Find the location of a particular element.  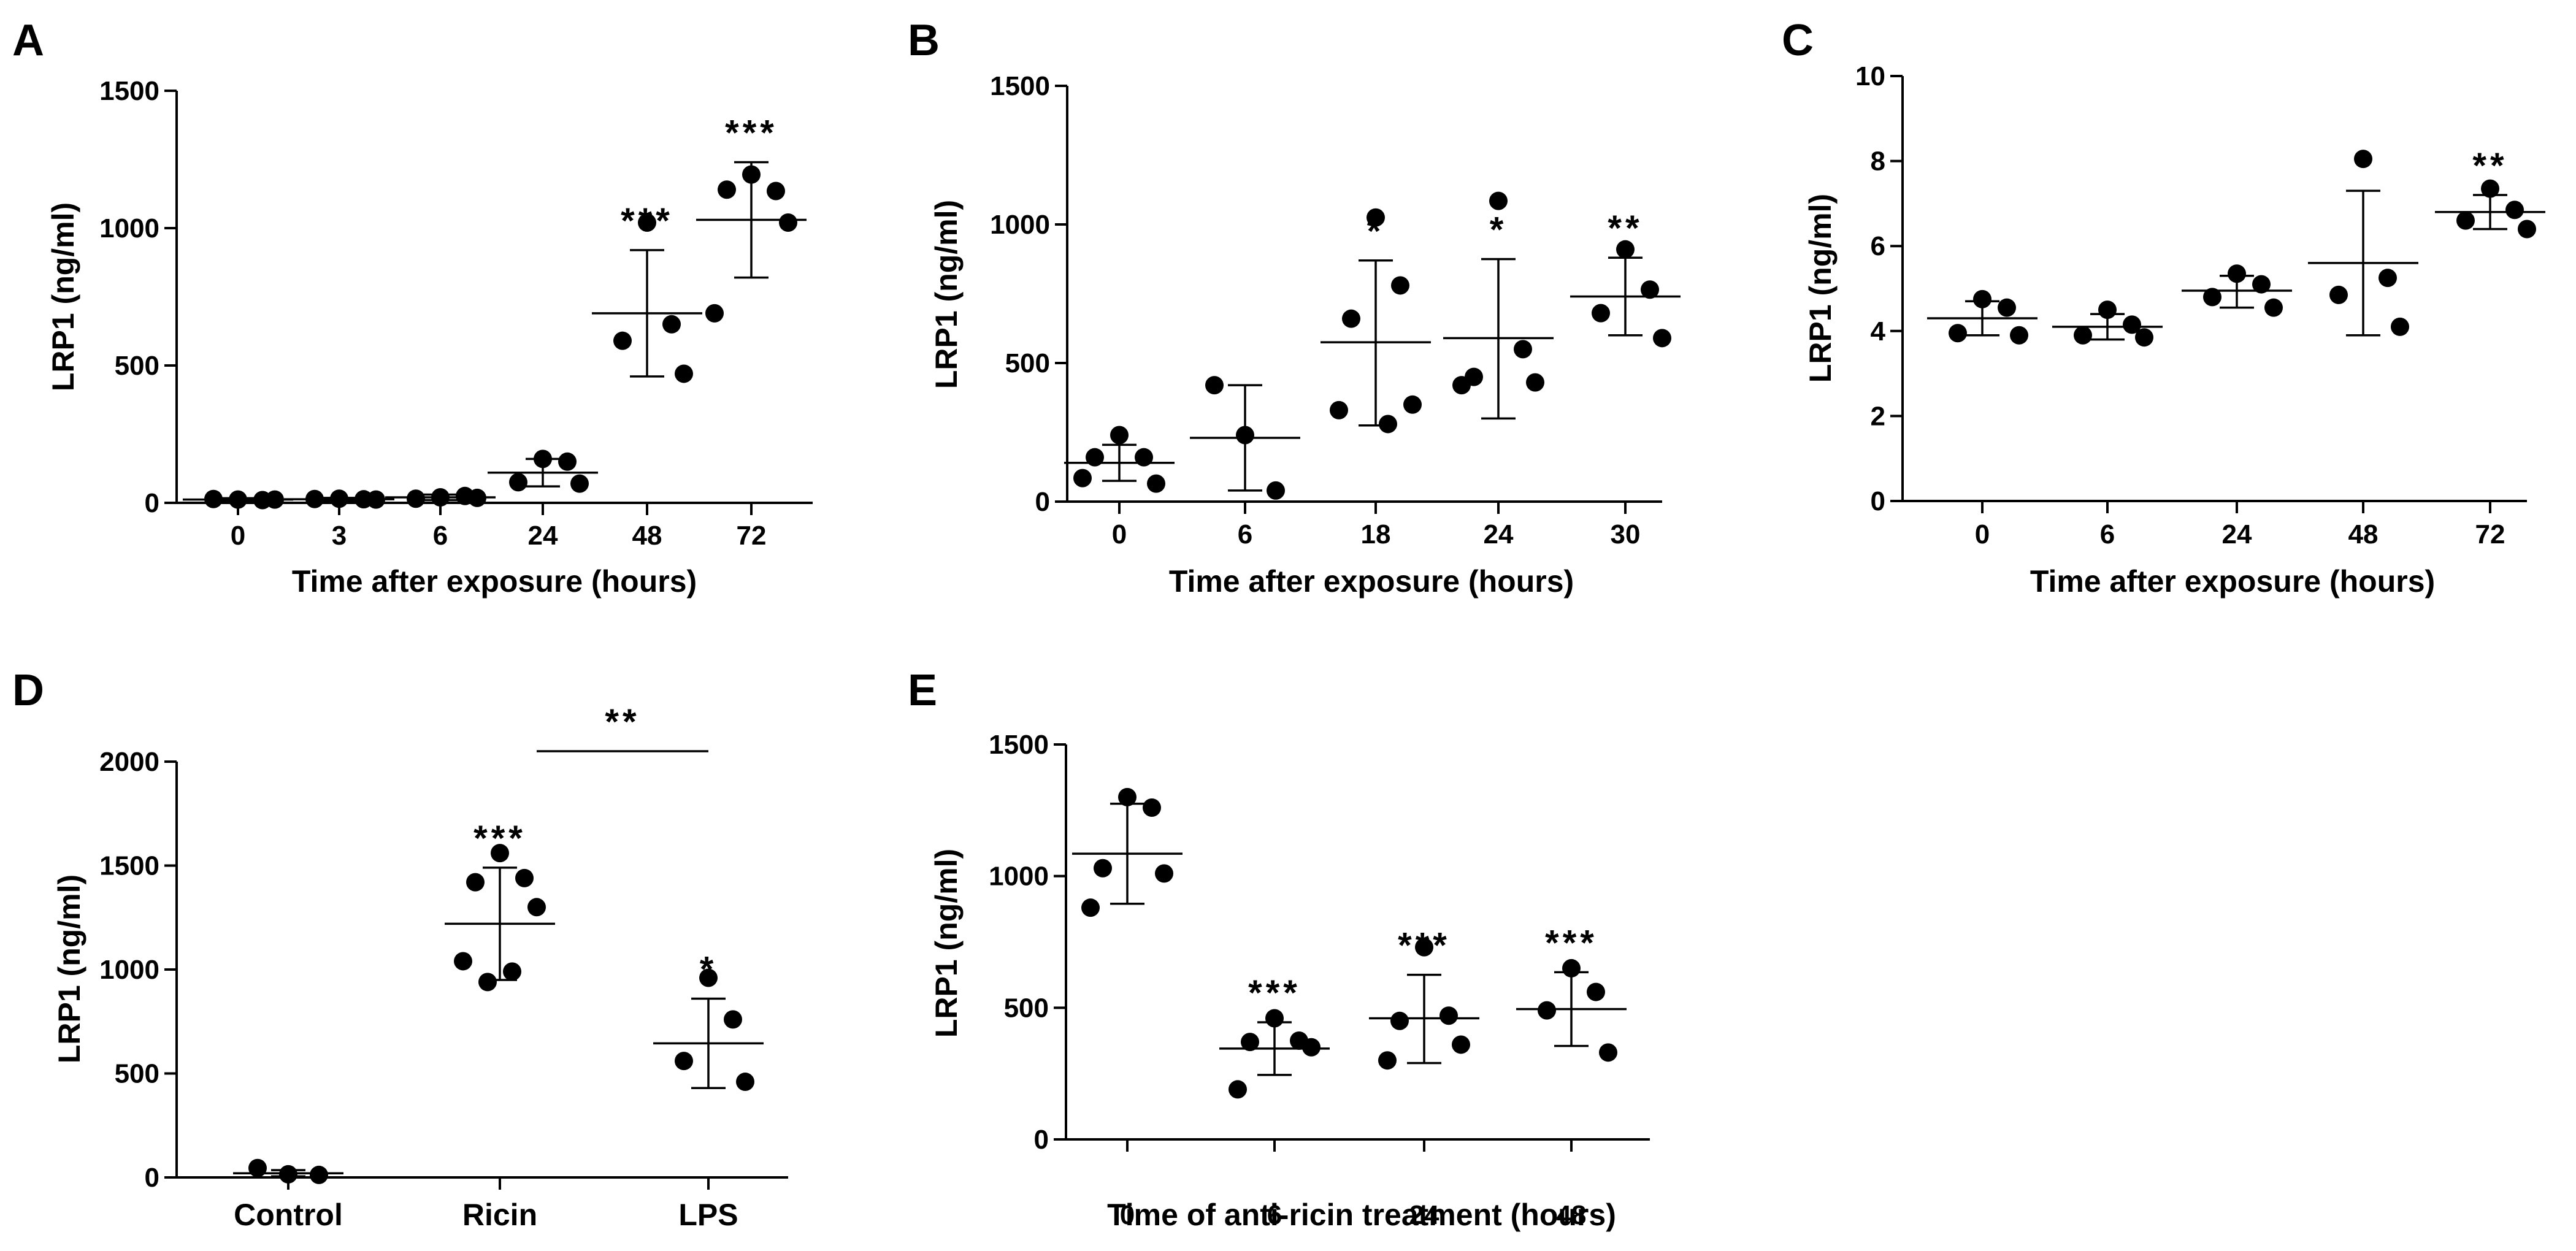

x-tick-label: 48 is located at coordinates (1572, 1215).